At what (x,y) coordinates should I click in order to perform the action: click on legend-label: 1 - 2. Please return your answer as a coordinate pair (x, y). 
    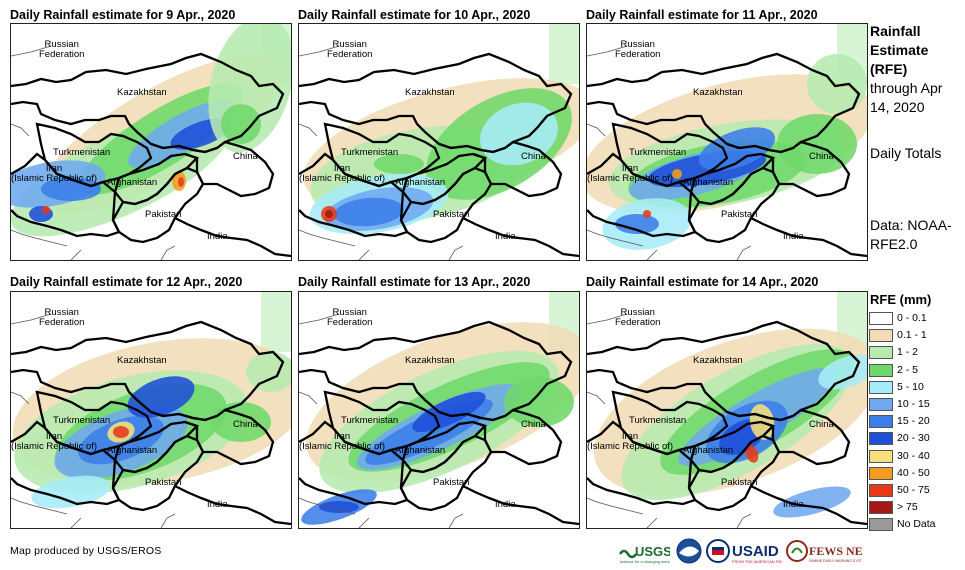
    Looking at the image, I should click on (908, 352).